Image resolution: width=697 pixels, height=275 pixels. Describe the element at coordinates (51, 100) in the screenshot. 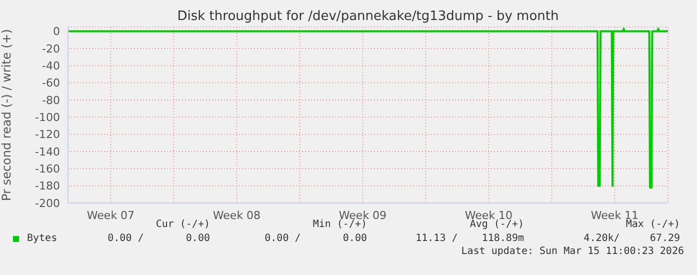

I see `y-tick-label: -80` at that location.